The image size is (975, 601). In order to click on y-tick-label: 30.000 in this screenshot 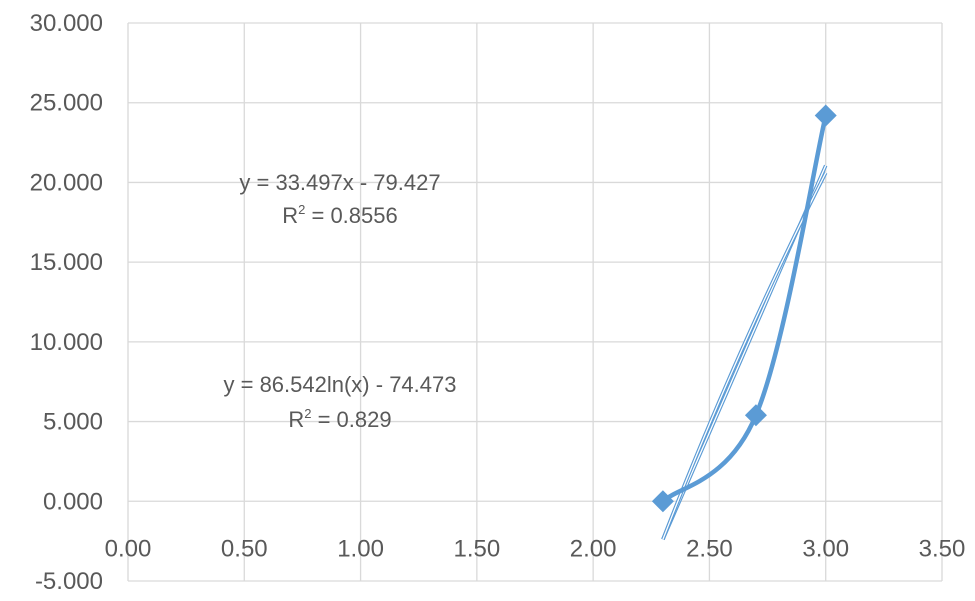, I will do `click(66, 23)`.